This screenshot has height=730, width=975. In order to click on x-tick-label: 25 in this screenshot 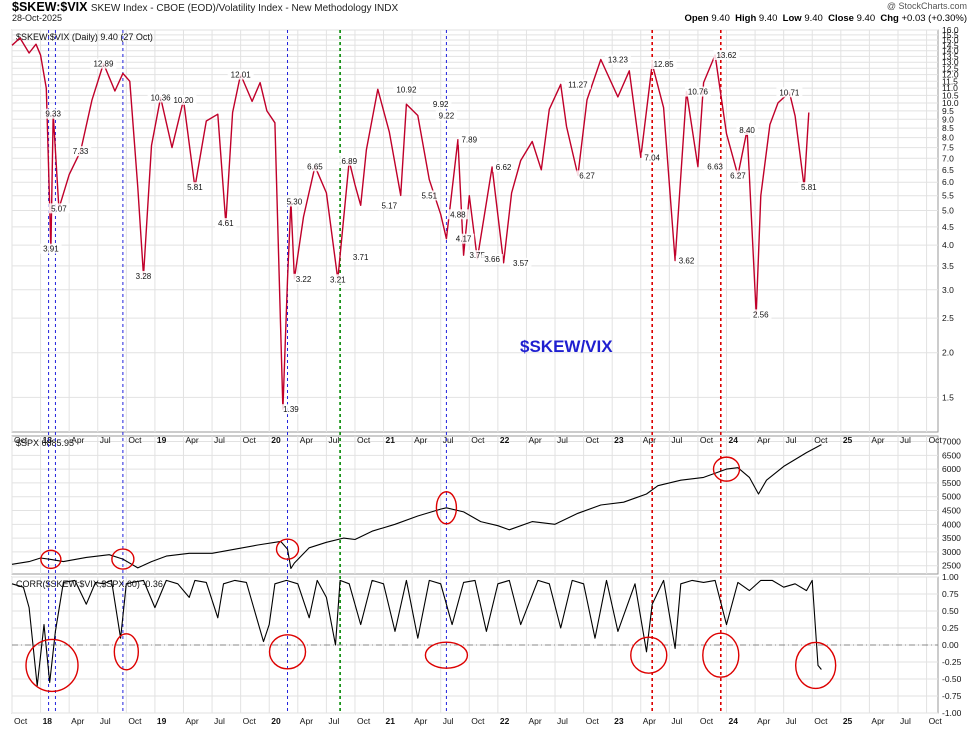, I will do `click(848, 721)`.